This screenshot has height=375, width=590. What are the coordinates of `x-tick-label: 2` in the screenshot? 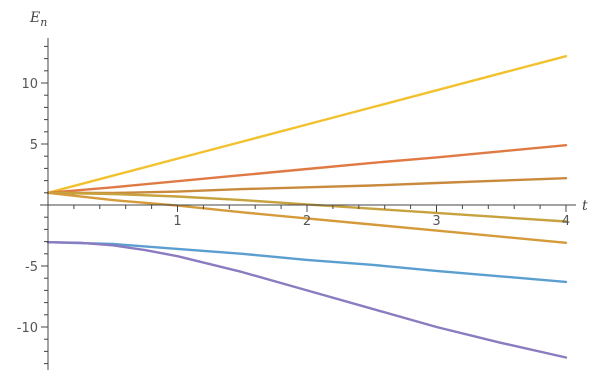 It's located at (307, 221).